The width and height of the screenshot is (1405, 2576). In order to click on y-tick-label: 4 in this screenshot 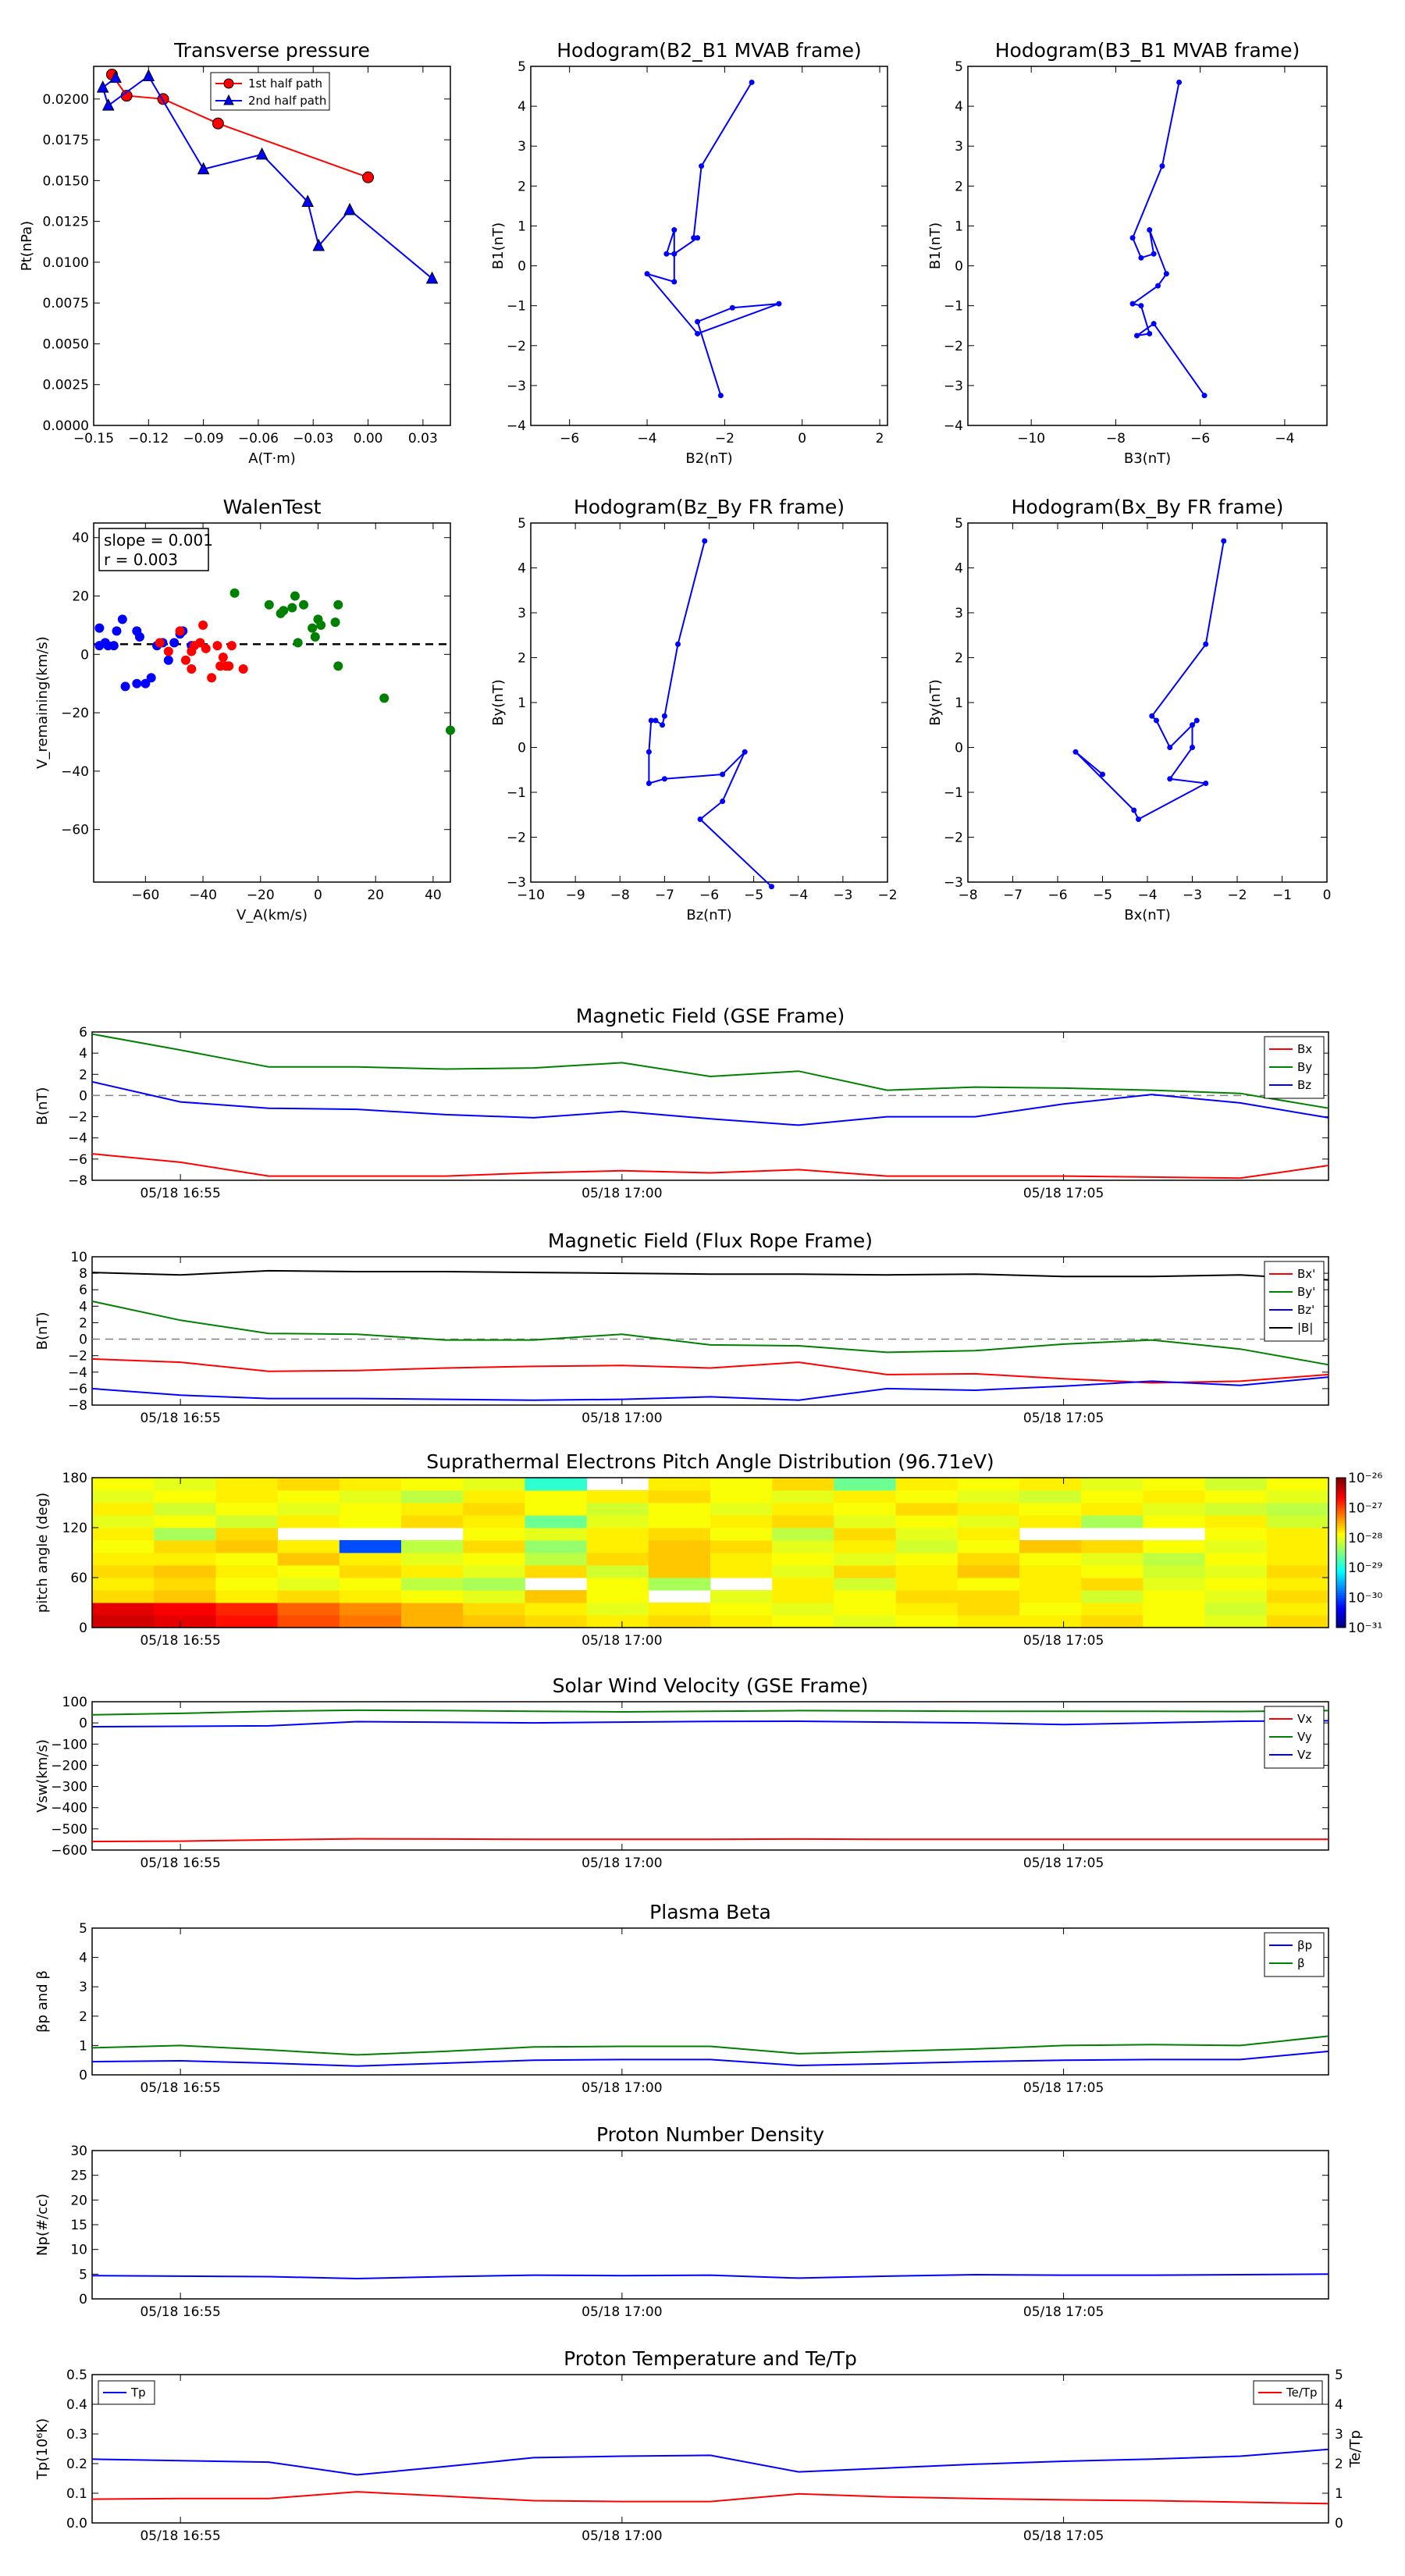, I will do `click(83, 1307)`.